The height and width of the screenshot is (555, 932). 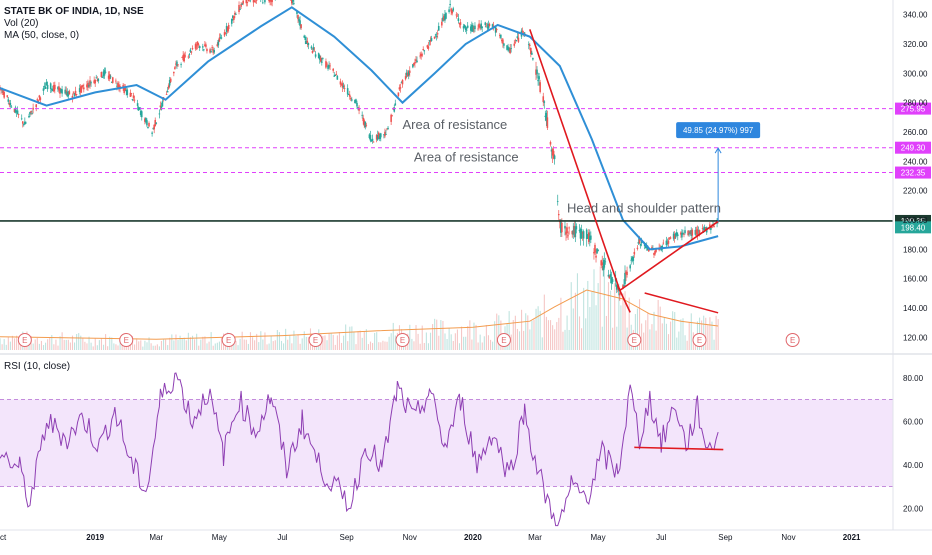 What do you see at coordinates (915, 337) in the screenshot?
I see `price-tick-label: 120.00` at bounding box center [915, 337].